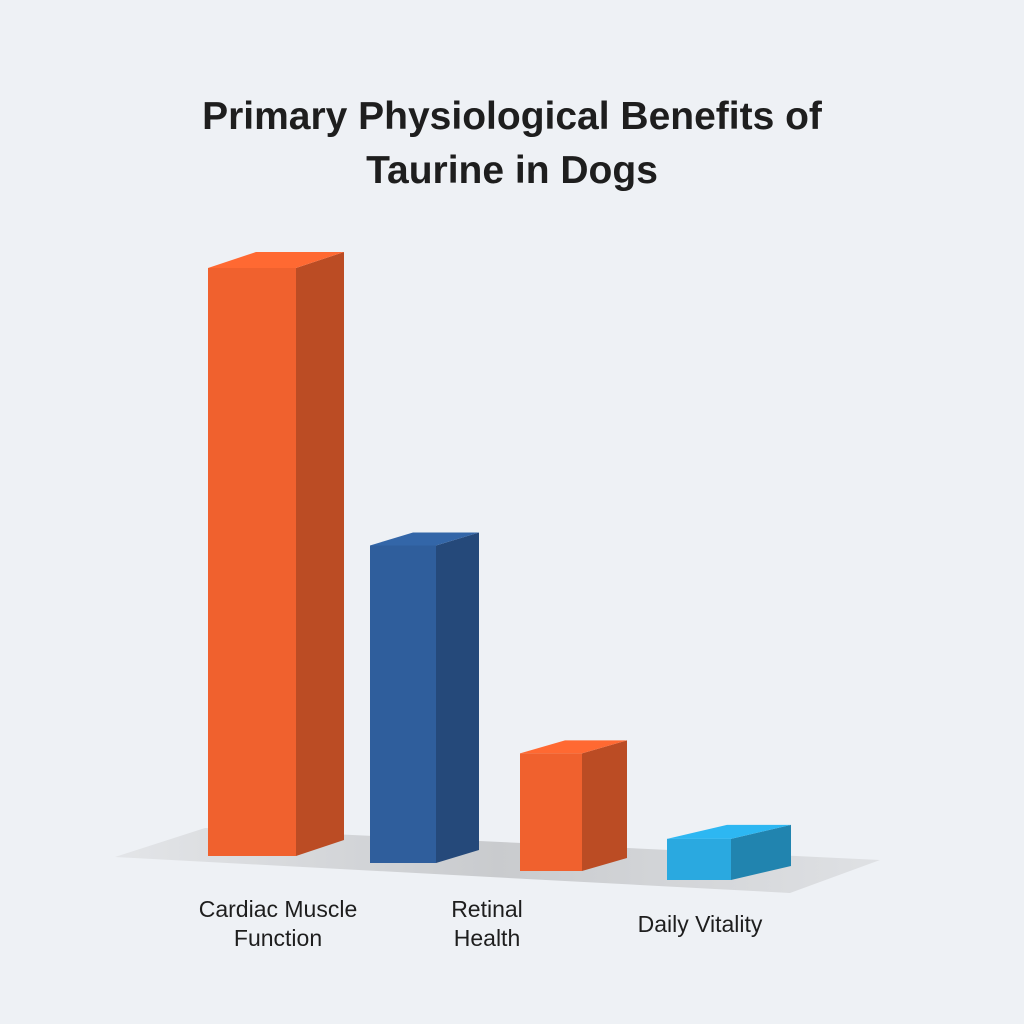  Describe the element at coordinates (700, 924) in the screenshot. I see `x-tick-label: Daily Vitality` at that location.